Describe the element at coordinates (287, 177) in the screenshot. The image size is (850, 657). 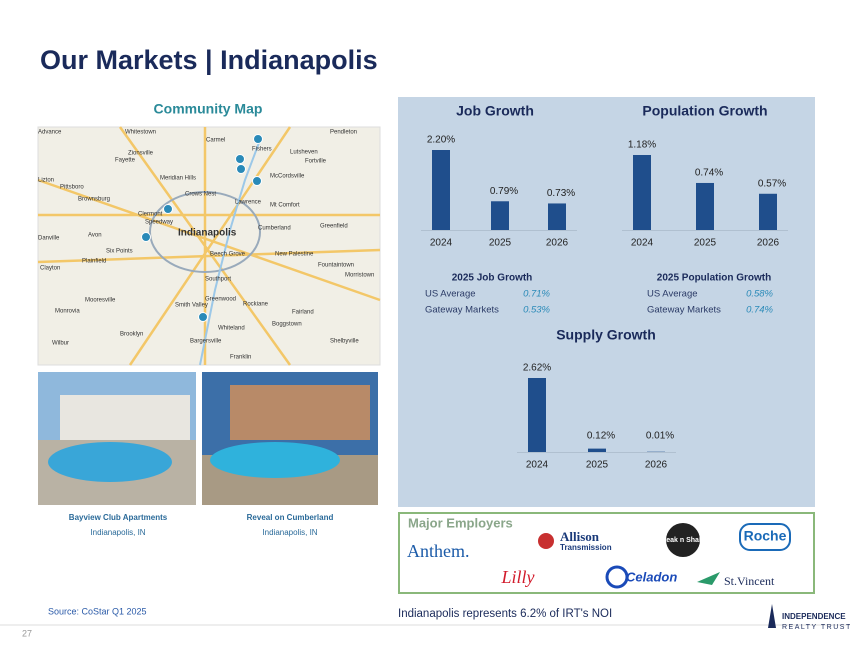
I see `map-label: McCordsville` at that location.